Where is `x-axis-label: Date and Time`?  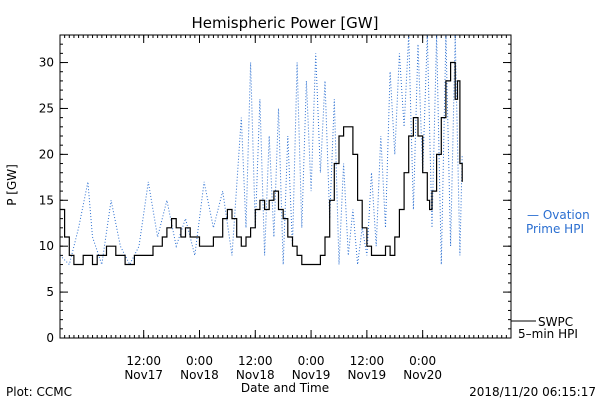
x-axis-label: Date and Time is located at coordinates (285, 388).